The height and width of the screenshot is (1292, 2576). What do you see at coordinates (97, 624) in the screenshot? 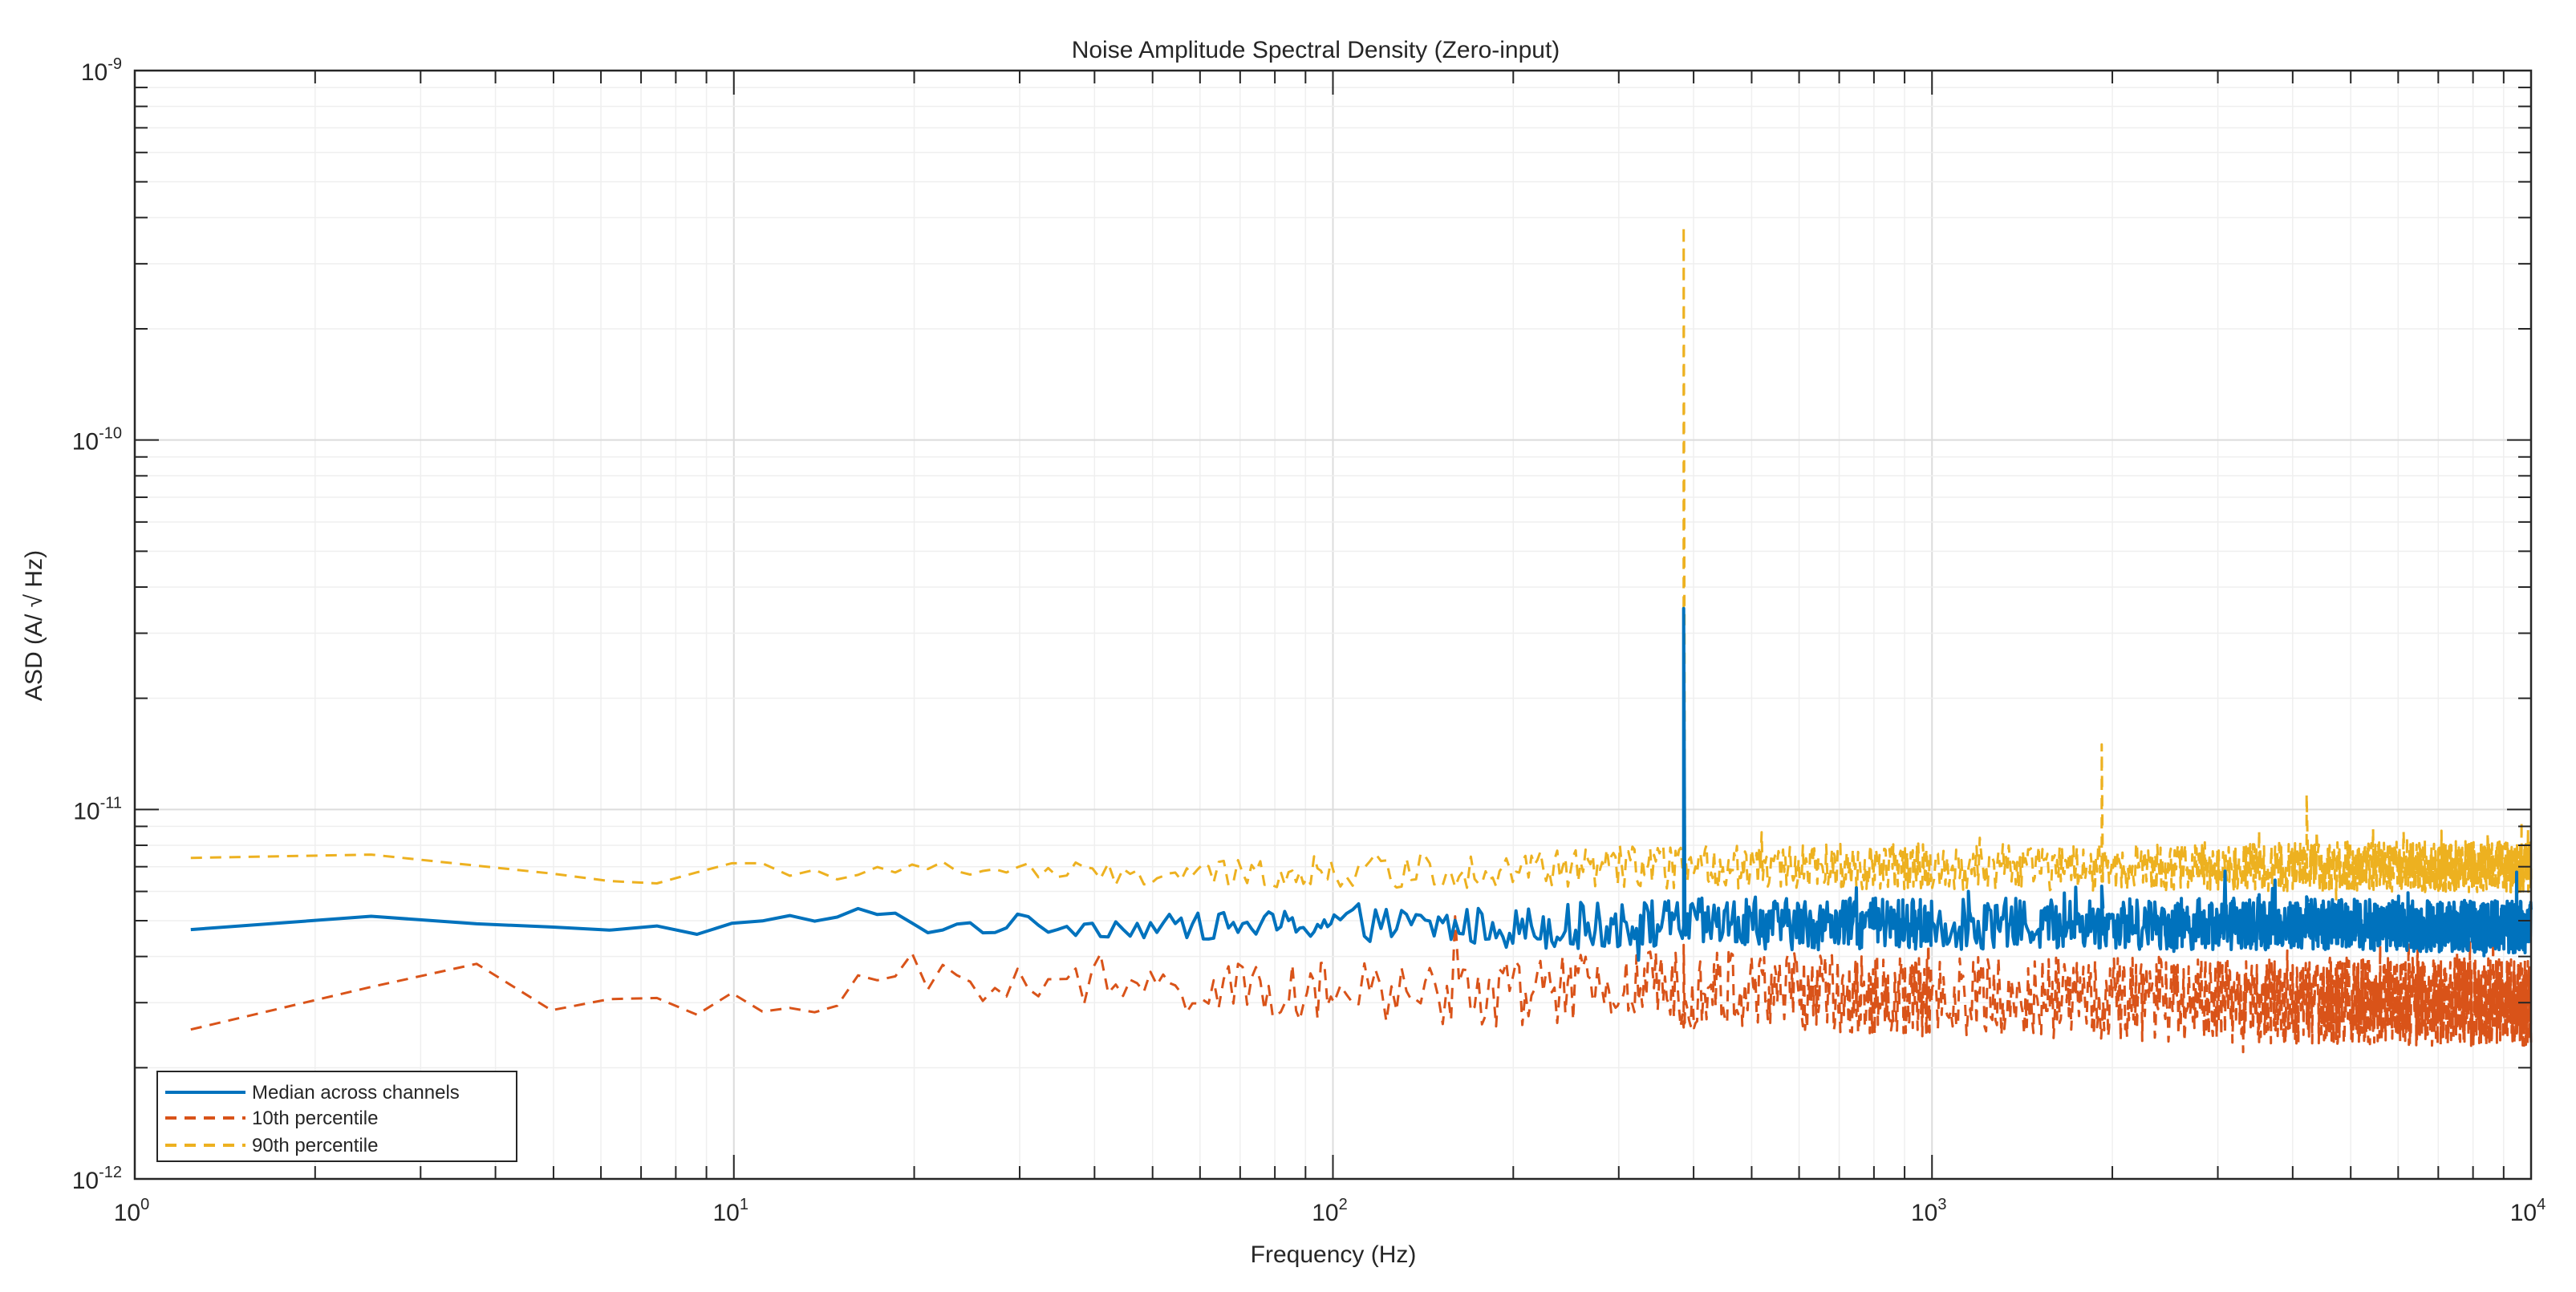
I see `y-tick-labels: 10-12 10-11 10-10 10-9` at bounding box center [97, 624].